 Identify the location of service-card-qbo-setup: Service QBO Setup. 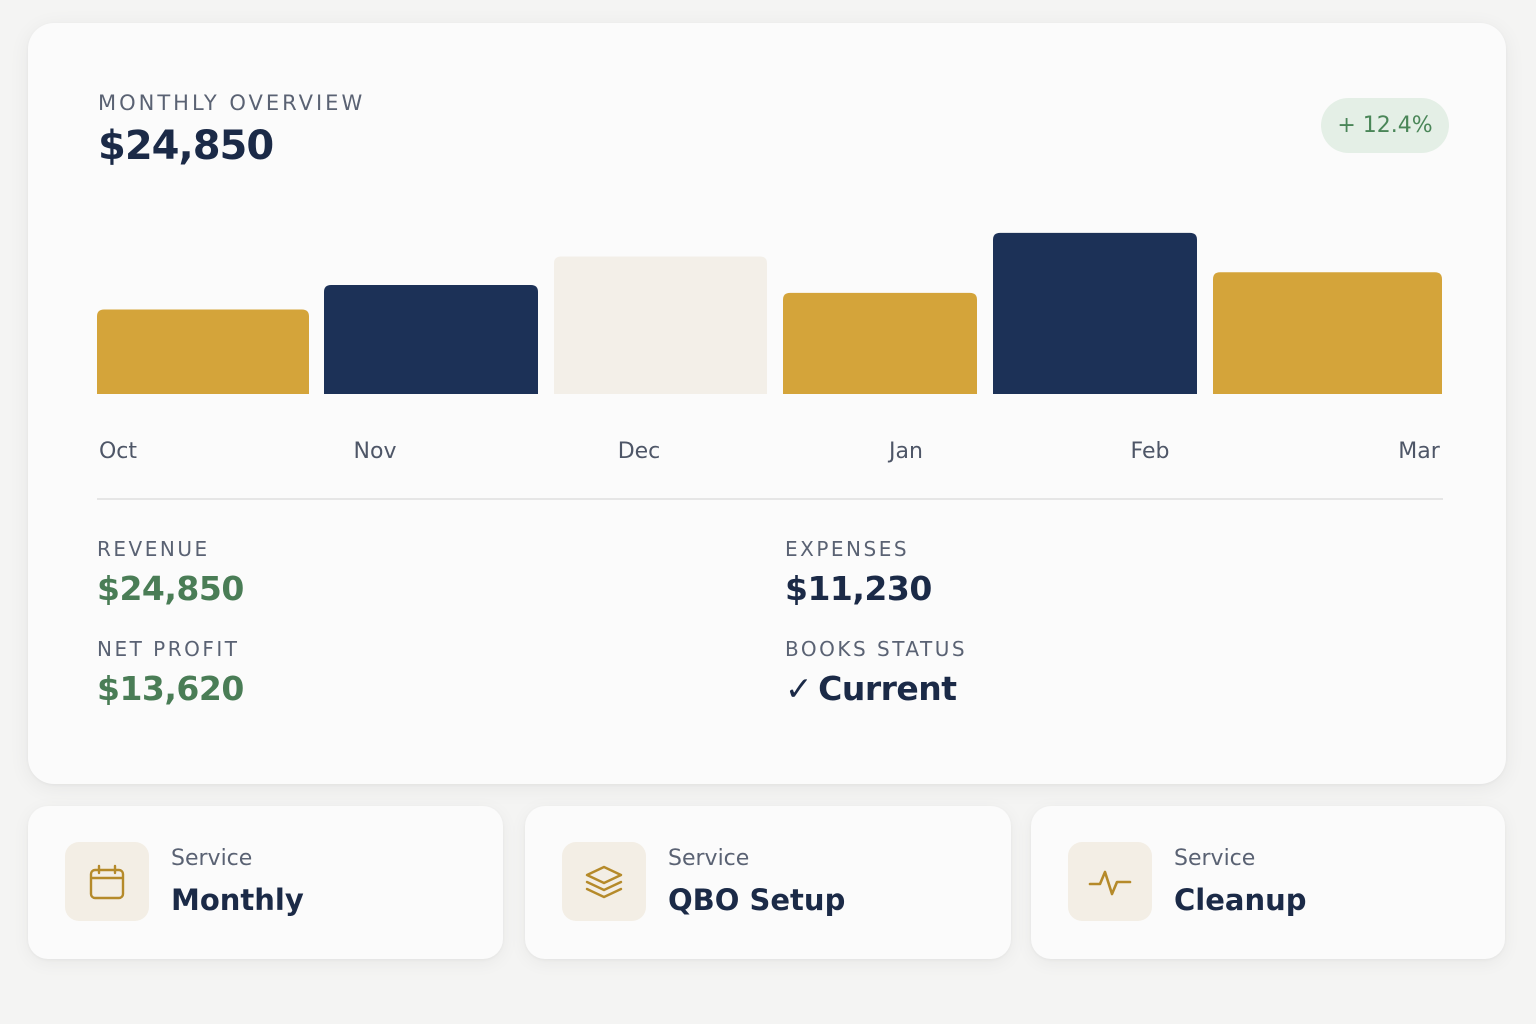
(768, 882).